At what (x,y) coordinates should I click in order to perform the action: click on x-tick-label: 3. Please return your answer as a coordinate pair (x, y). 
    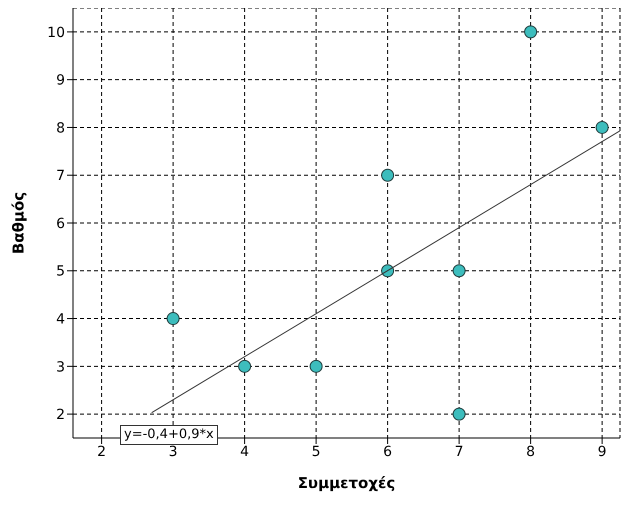
    Looking at the image, I should click on (173, 452).